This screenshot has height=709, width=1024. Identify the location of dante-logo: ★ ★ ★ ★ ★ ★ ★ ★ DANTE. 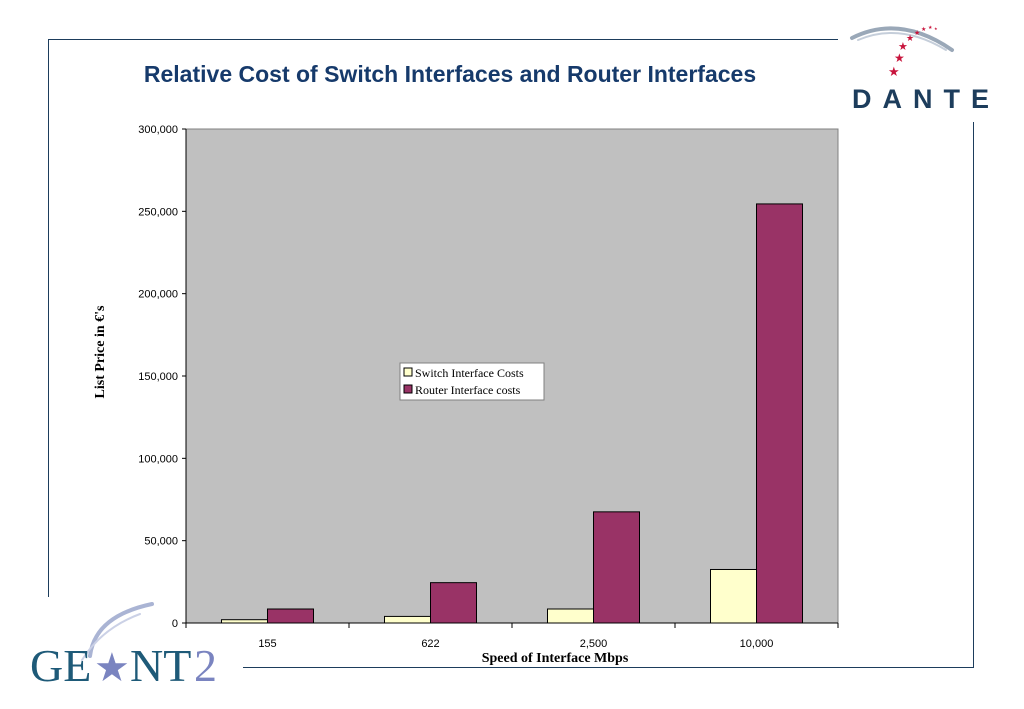
(925, 66).